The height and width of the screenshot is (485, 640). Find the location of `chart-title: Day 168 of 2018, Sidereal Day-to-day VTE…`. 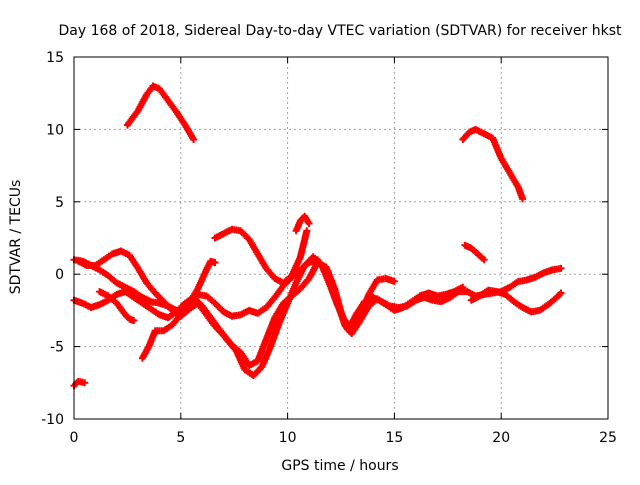

chart-title: Day 168 of 2018, Sidereal Day-to-day VTE… is located at coordinates (340, 31).